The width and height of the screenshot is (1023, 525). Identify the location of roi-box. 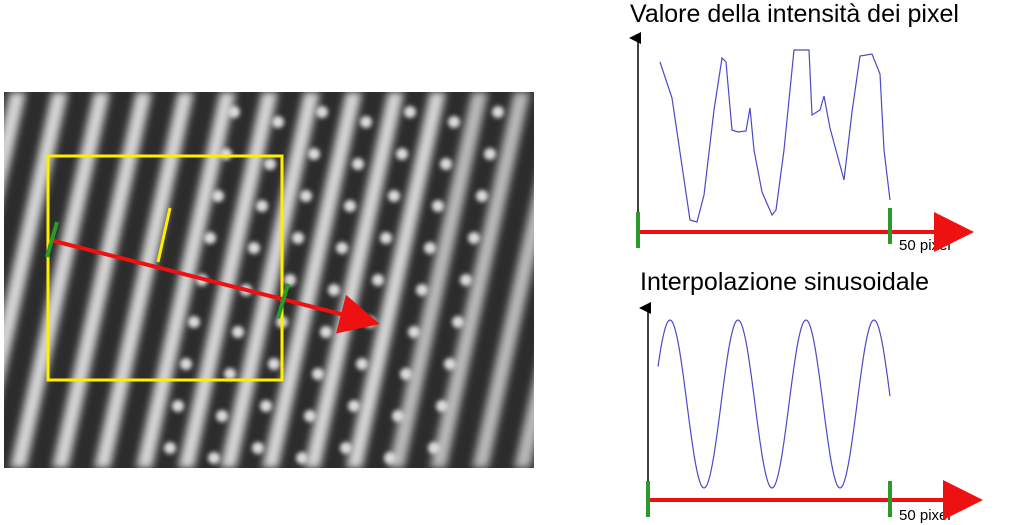
(165, 268).